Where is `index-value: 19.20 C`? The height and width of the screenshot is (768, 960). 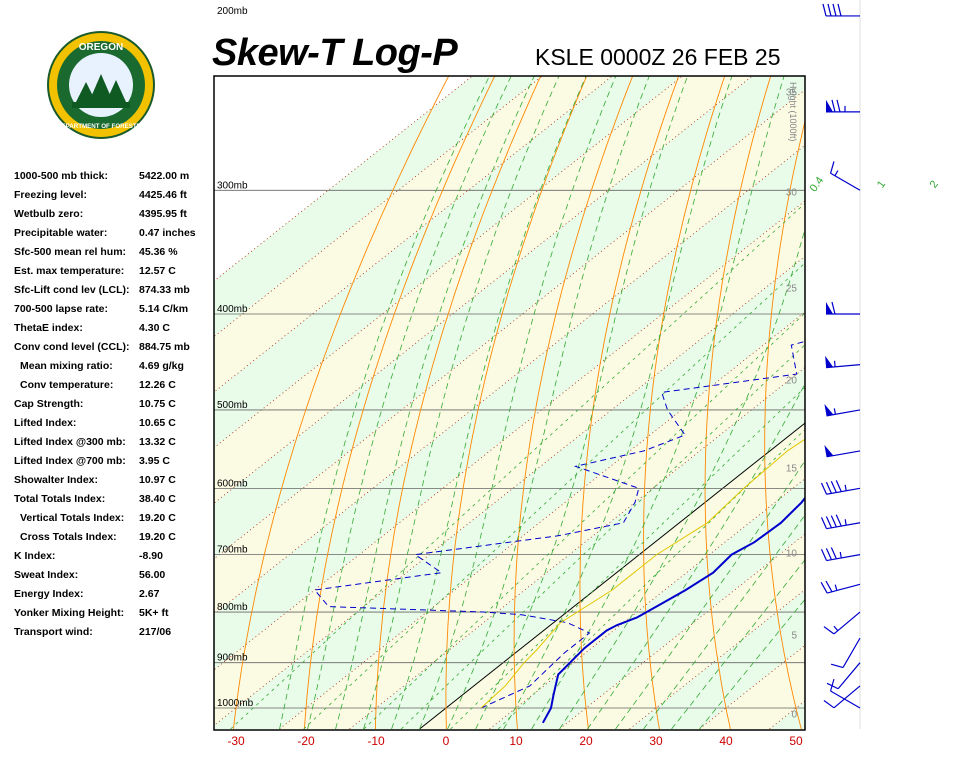 index-value: 19.20 C is located at coordinates (157, 537).